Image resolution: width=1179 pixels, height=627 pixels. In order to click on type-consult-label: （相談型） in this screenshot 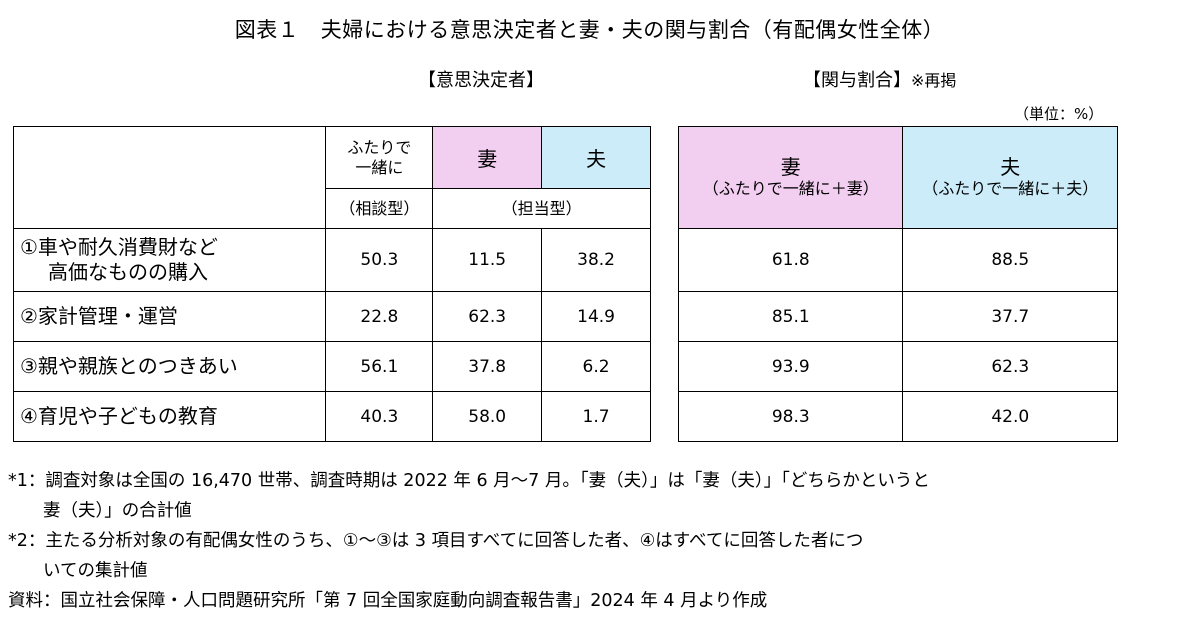, I will do `click(379, 208)`.